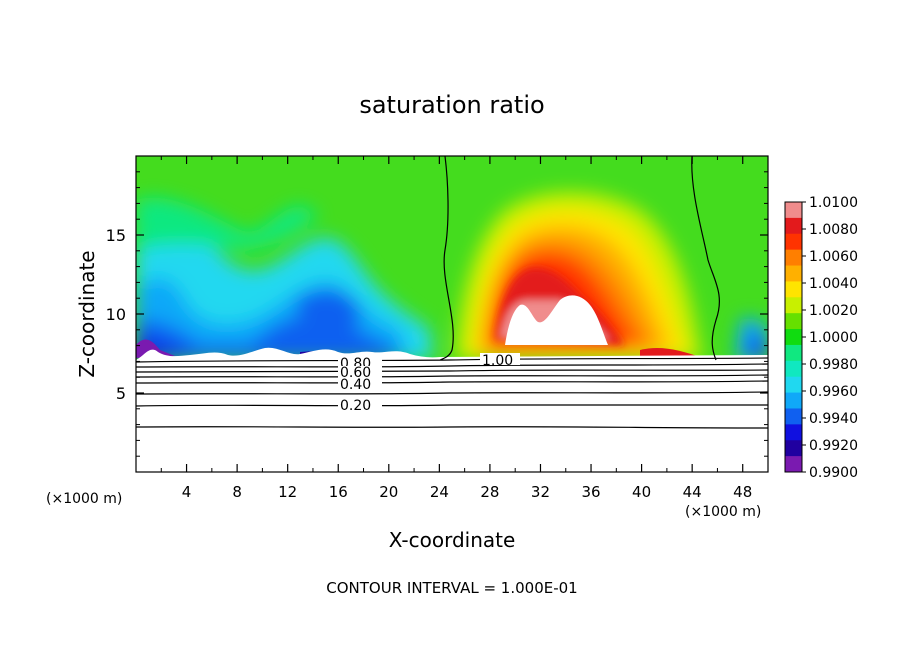 The width and height of the screenshot is (904, 654). What do you see at coordinates (84, 499) in the screenshot?
I see `x-unit-label-left: (×1000 m)` at bounding box center [84, 499].